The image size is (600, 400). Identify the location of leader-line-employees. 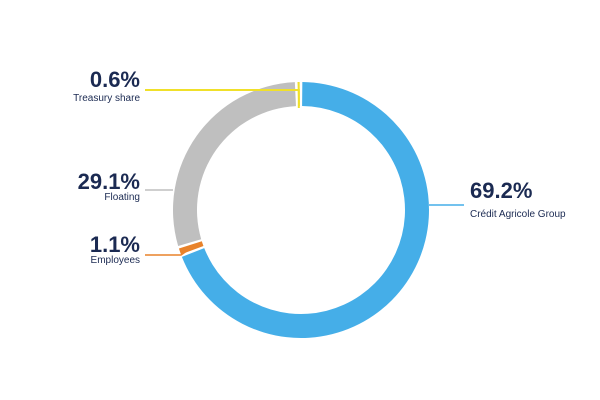
(168, 251).